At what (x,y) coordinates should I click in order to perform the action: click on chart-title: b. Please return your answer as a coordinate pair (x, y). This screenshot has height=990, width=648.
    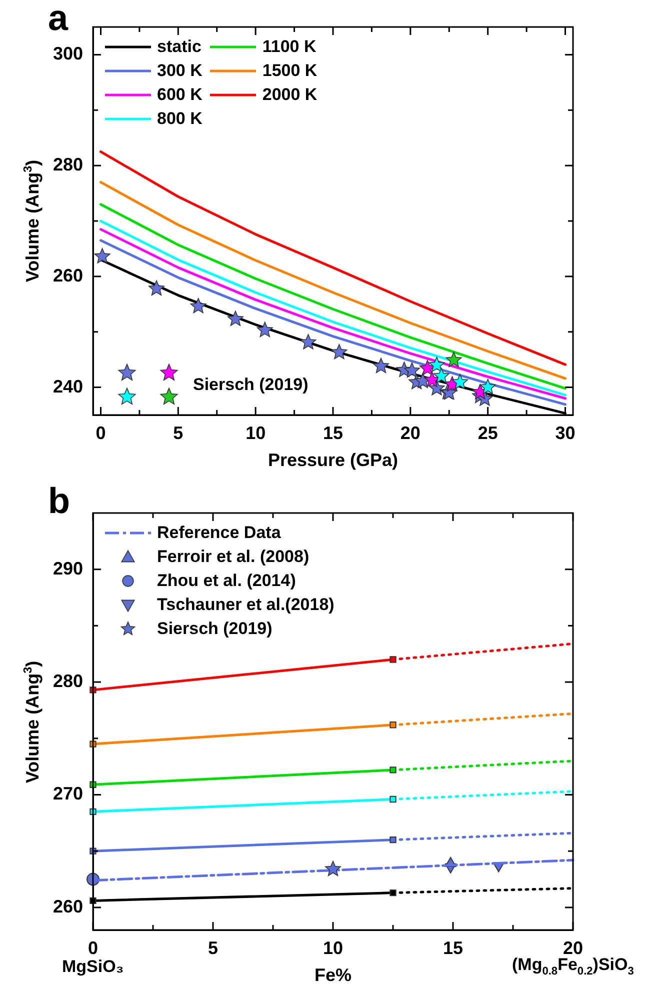
    Looking at the image, I should click on (59, 500).